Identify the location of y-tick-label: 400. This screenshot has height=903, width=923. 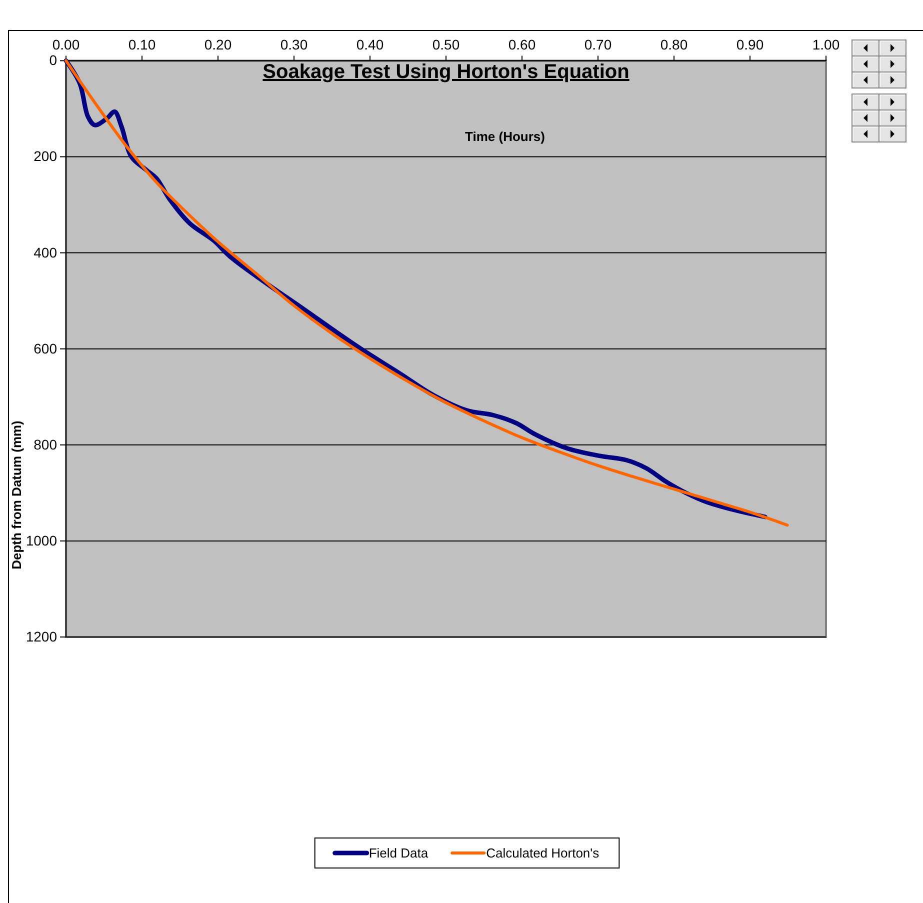
(46, 252).